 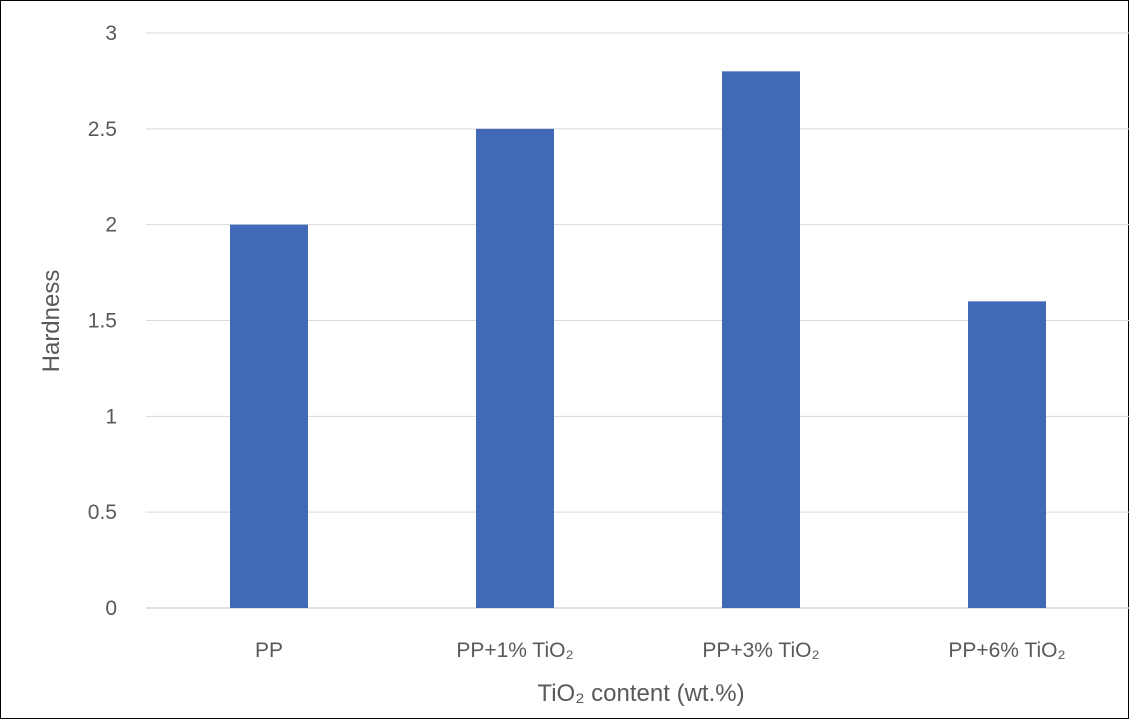 What do you see at coordinates (514, 650) in the screenshot?
I see `x-tick-label-1: PP+1% TiO₂` at bounding box center [514, 650].